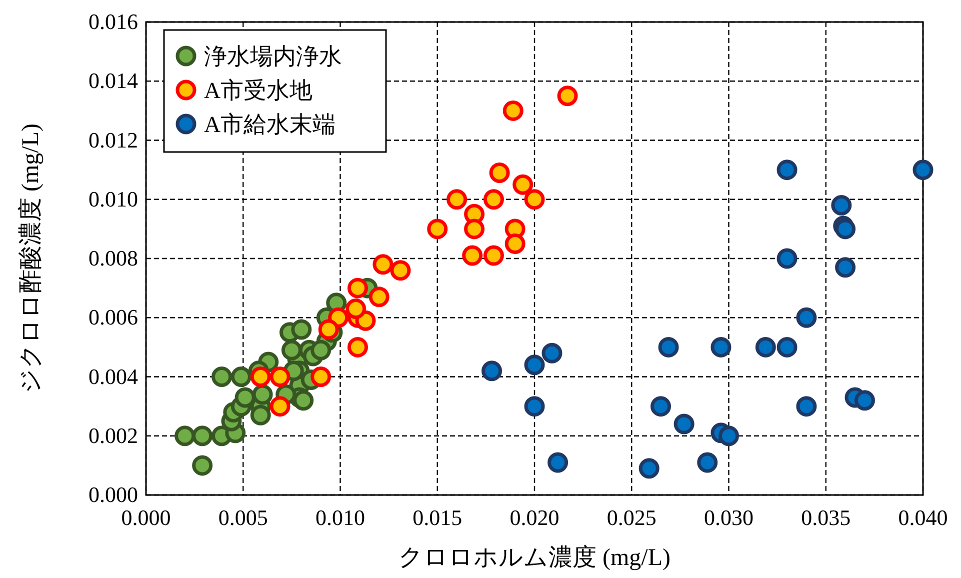  What do you see at coordinates (258, 90) in the screenshot?
I see `legend-label: A市受水地` at bounding box center [258, 90].